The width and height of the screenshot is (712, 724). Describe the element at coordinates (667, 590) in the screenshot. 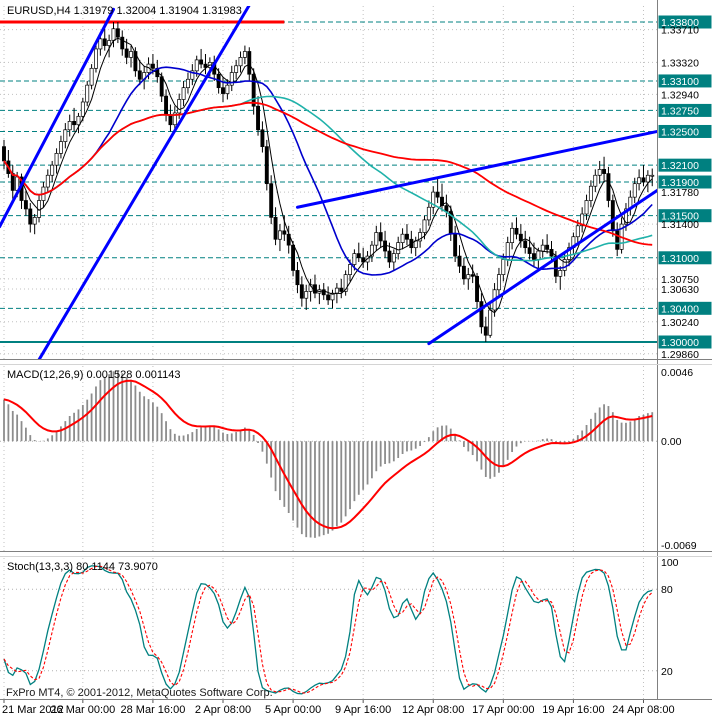

I see `svg-text: 80` at that location.